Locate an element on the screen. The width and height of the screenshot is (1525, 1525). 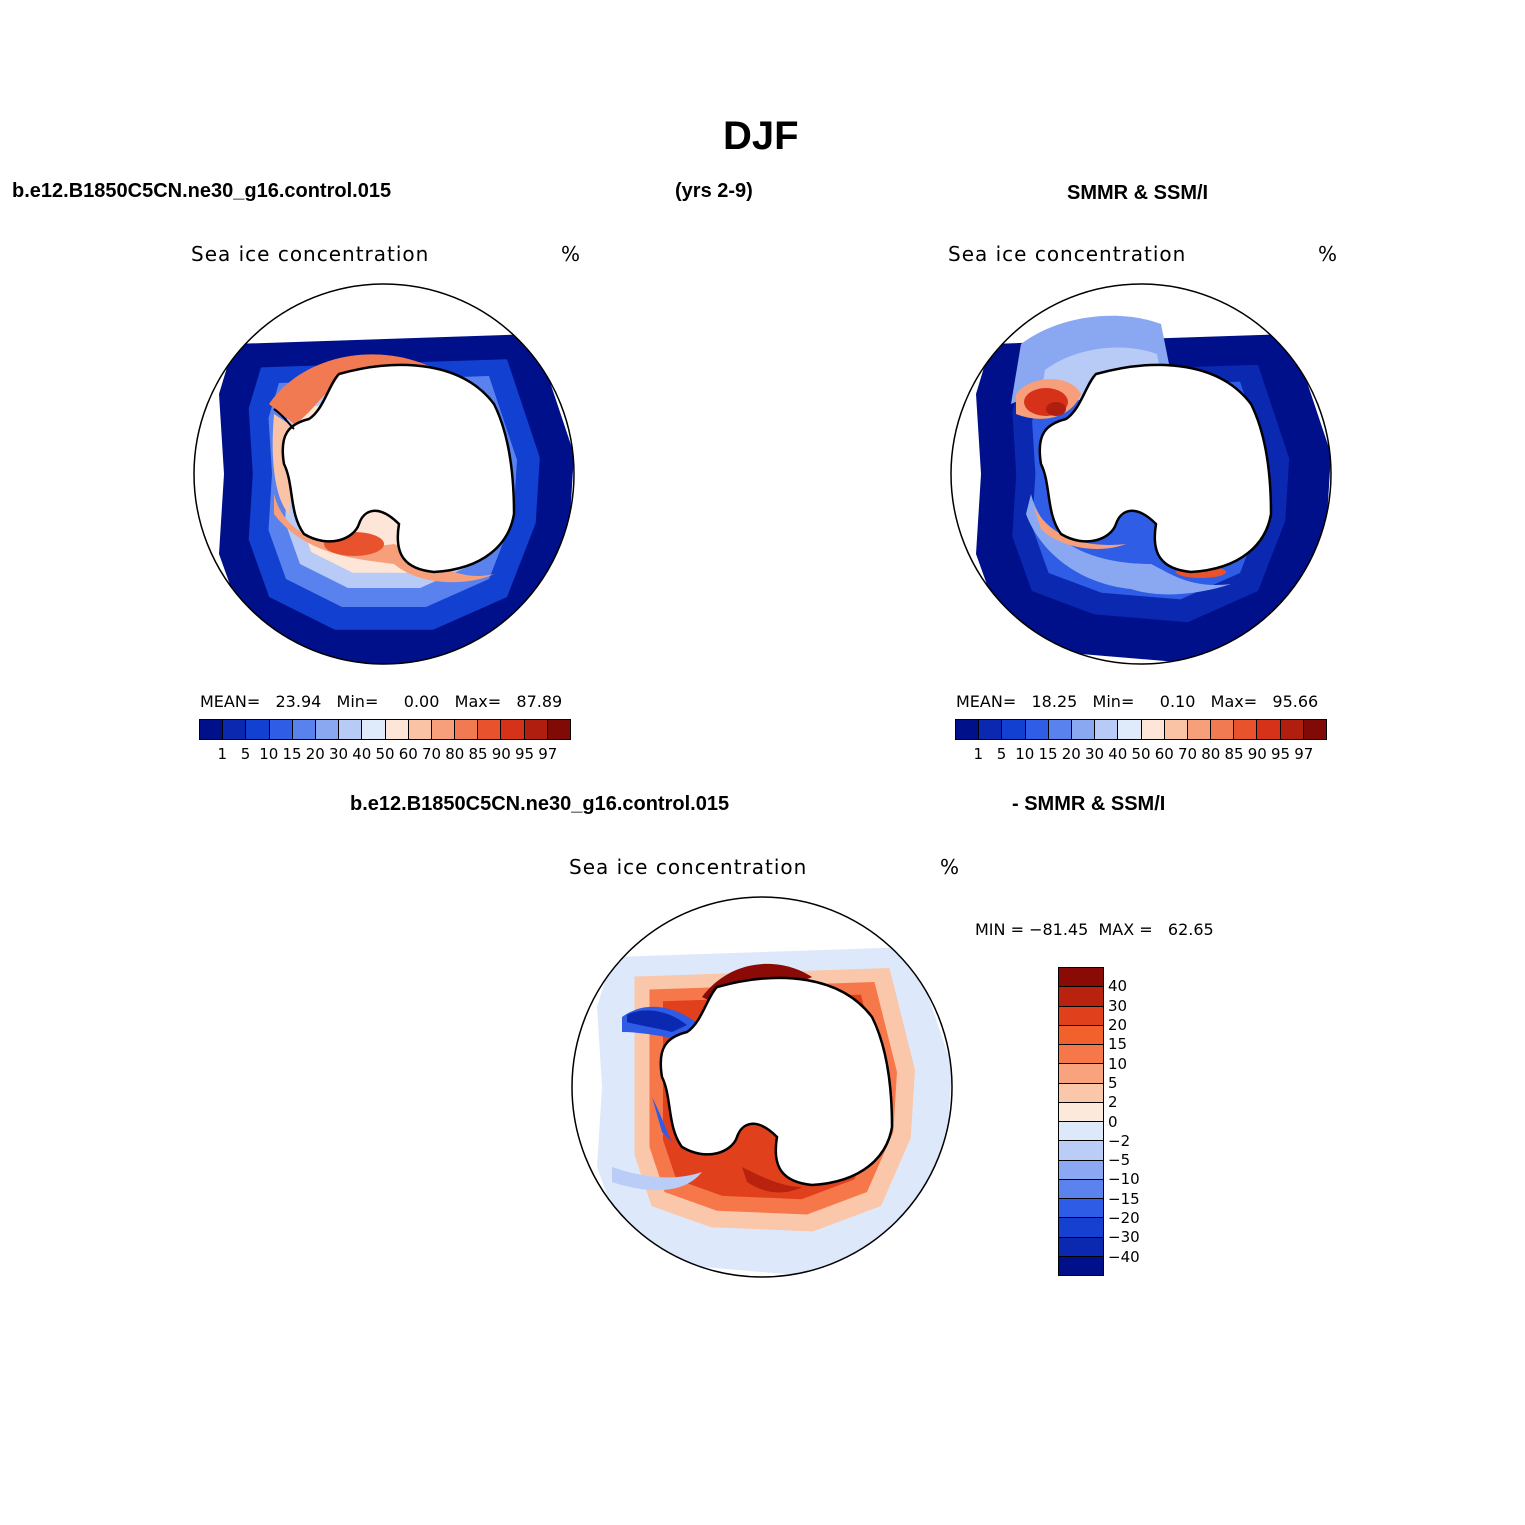
obs-colorbar-tick-label: 1 is located at coordinates (978, 754).